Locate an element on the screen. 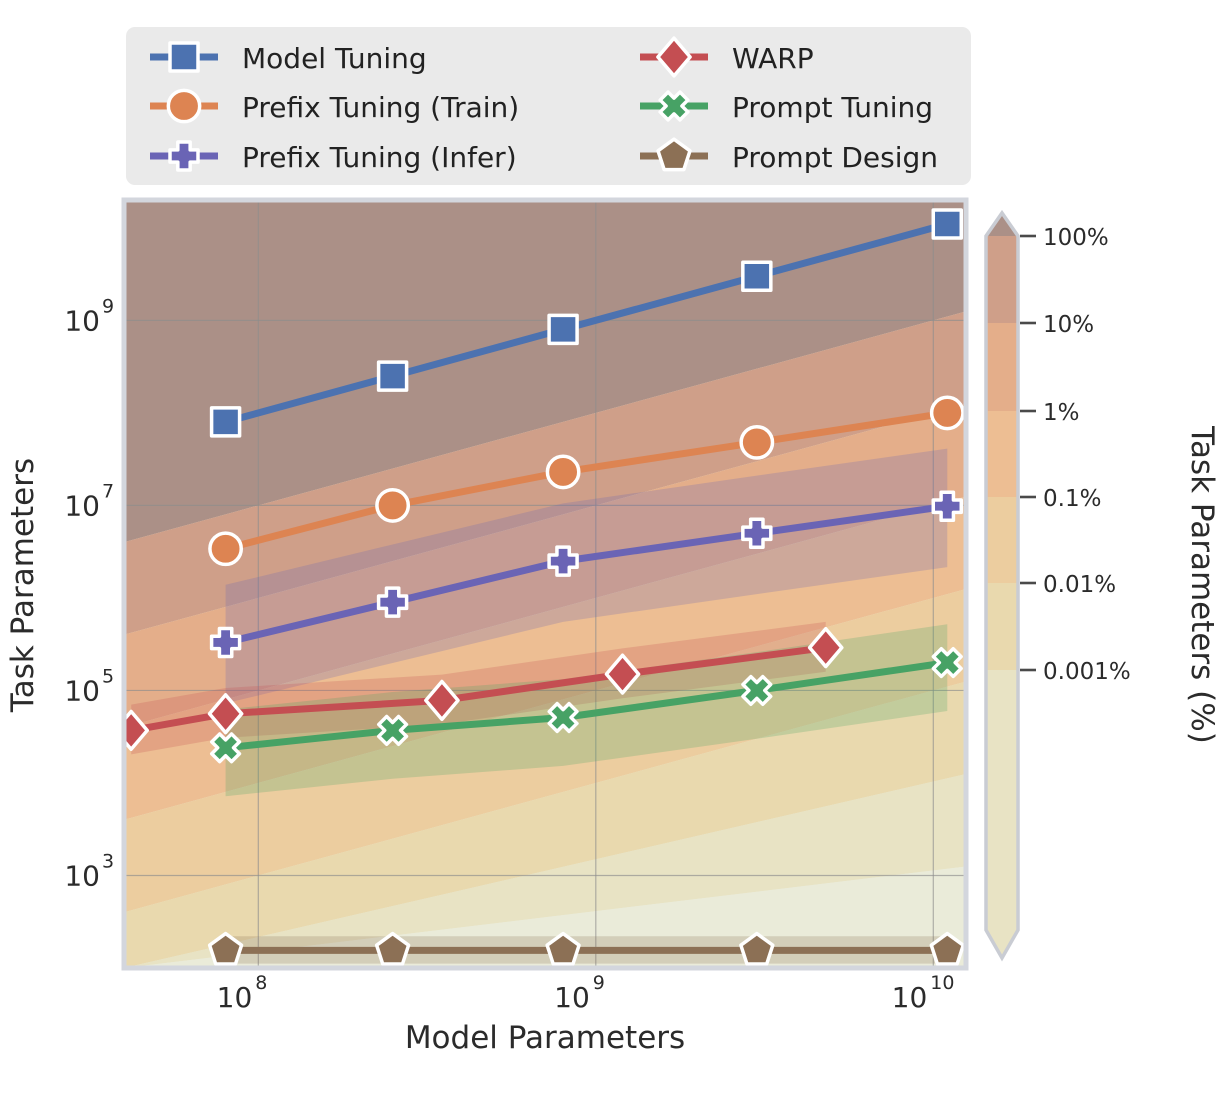  colorbar-tick-label: 1% is located at coordinates (1061, 413).